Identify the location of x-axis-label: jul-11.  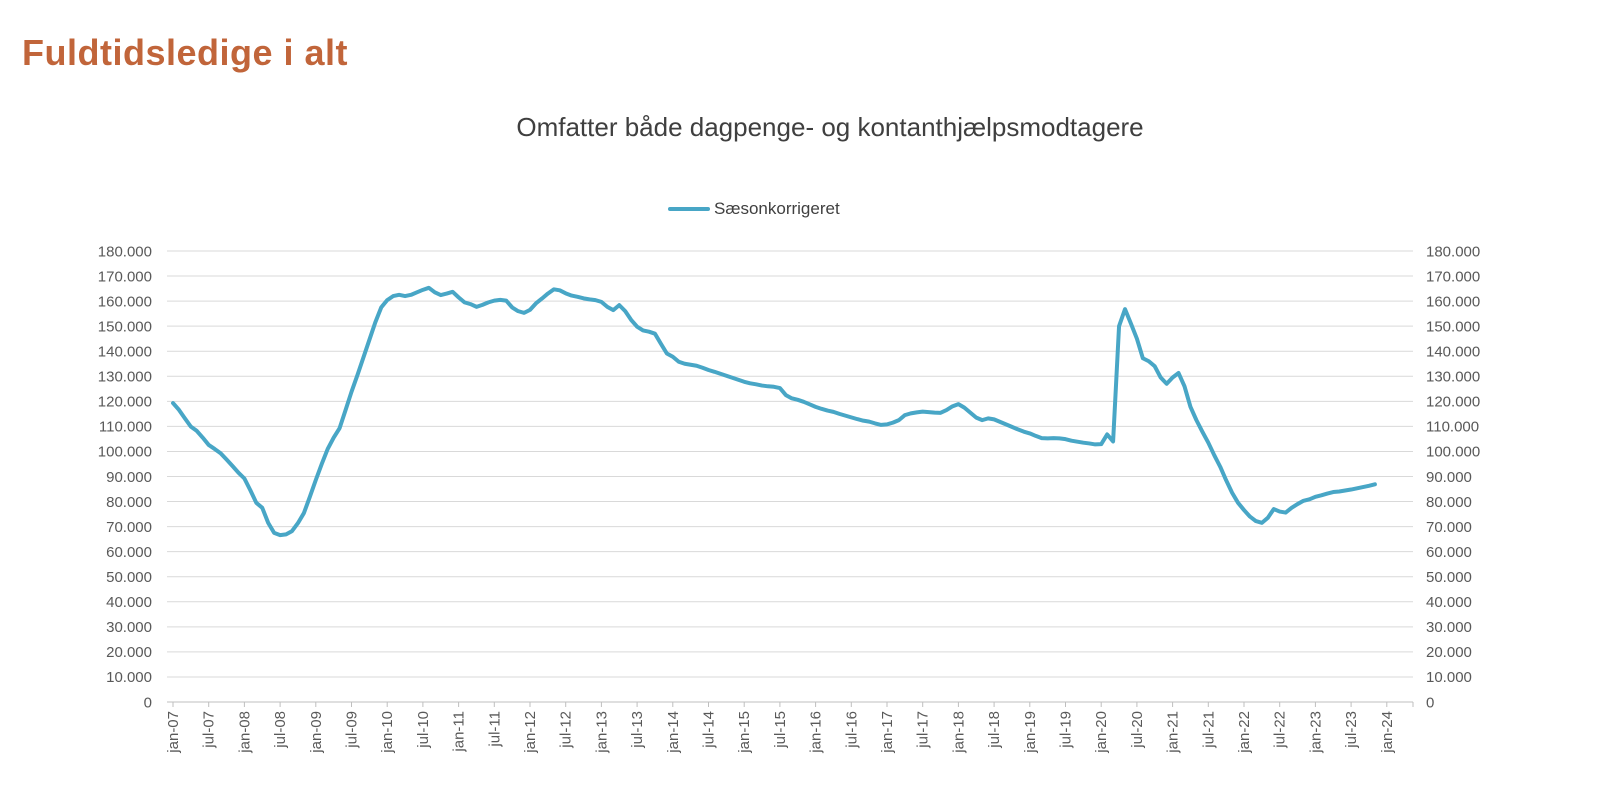
(494, 729).